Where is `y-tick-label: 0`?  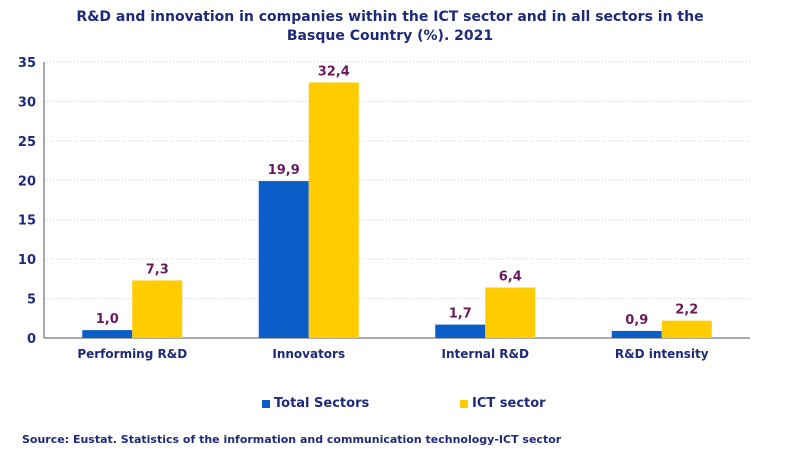
y-tick-label: 0 is located at coordinates (31, 339).